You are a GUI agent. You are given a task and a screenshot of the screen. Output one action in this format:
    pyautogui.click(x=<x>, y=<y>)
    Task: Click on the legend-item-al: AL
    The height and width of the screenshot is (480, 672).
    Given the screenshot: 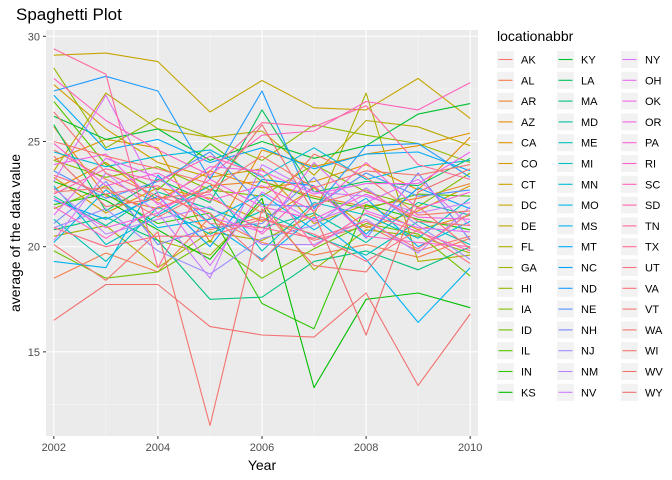 What is the action you would take?
    pyautogui.click(x=515, y=80)
    